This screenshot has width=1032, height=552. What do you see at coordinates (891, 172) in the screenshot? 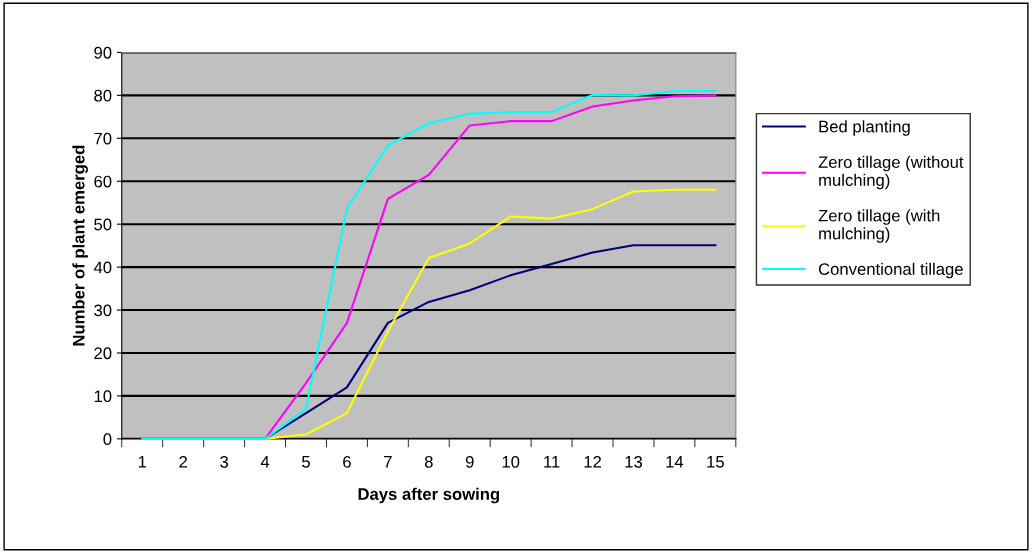
I see `legend-label: Zero tillage (without mulching)` at bounding box center [891, 172].